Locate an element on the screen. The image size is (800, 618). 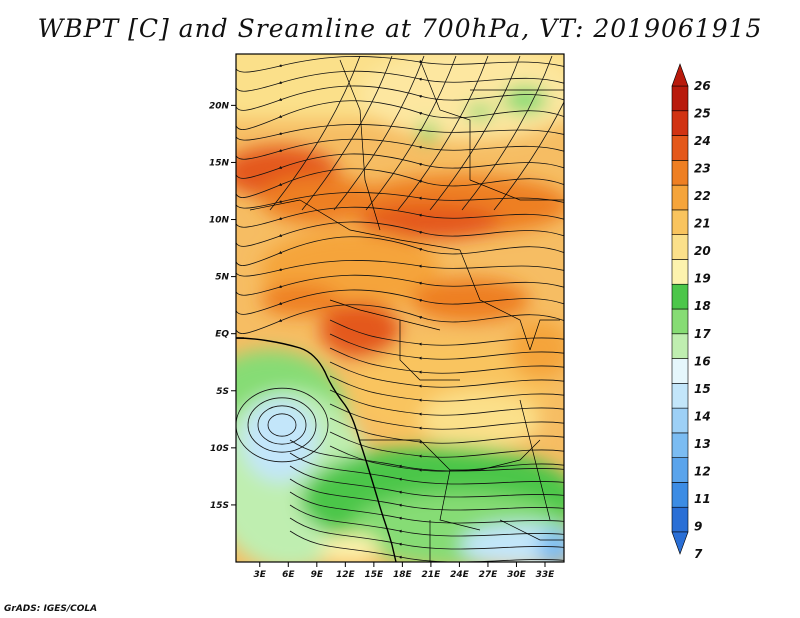
colorbar-label: 12 is located at coordinates (702, 471).